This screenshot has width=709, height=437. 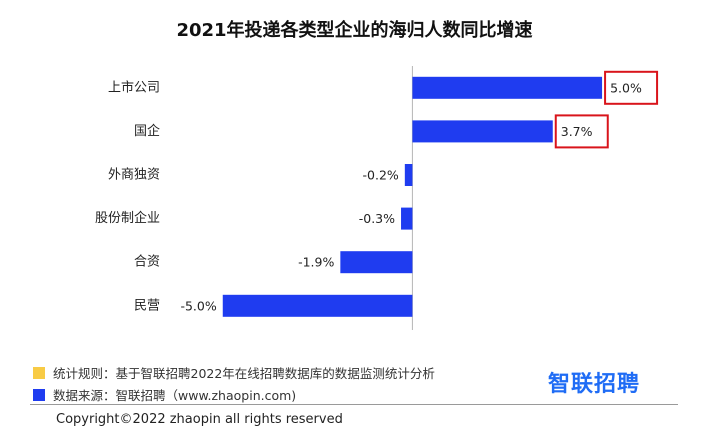 What do you see at coordinates (407, 218) in the screenshot?
I see `bar-股份制企业` at bounding box center [407, 218].